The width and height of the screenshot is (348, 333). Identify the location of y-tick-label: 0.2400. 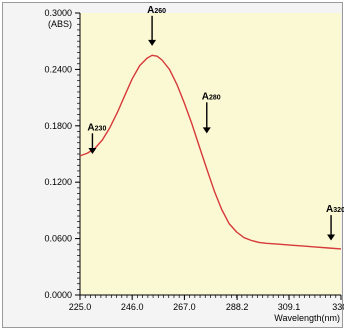
(58, 69).